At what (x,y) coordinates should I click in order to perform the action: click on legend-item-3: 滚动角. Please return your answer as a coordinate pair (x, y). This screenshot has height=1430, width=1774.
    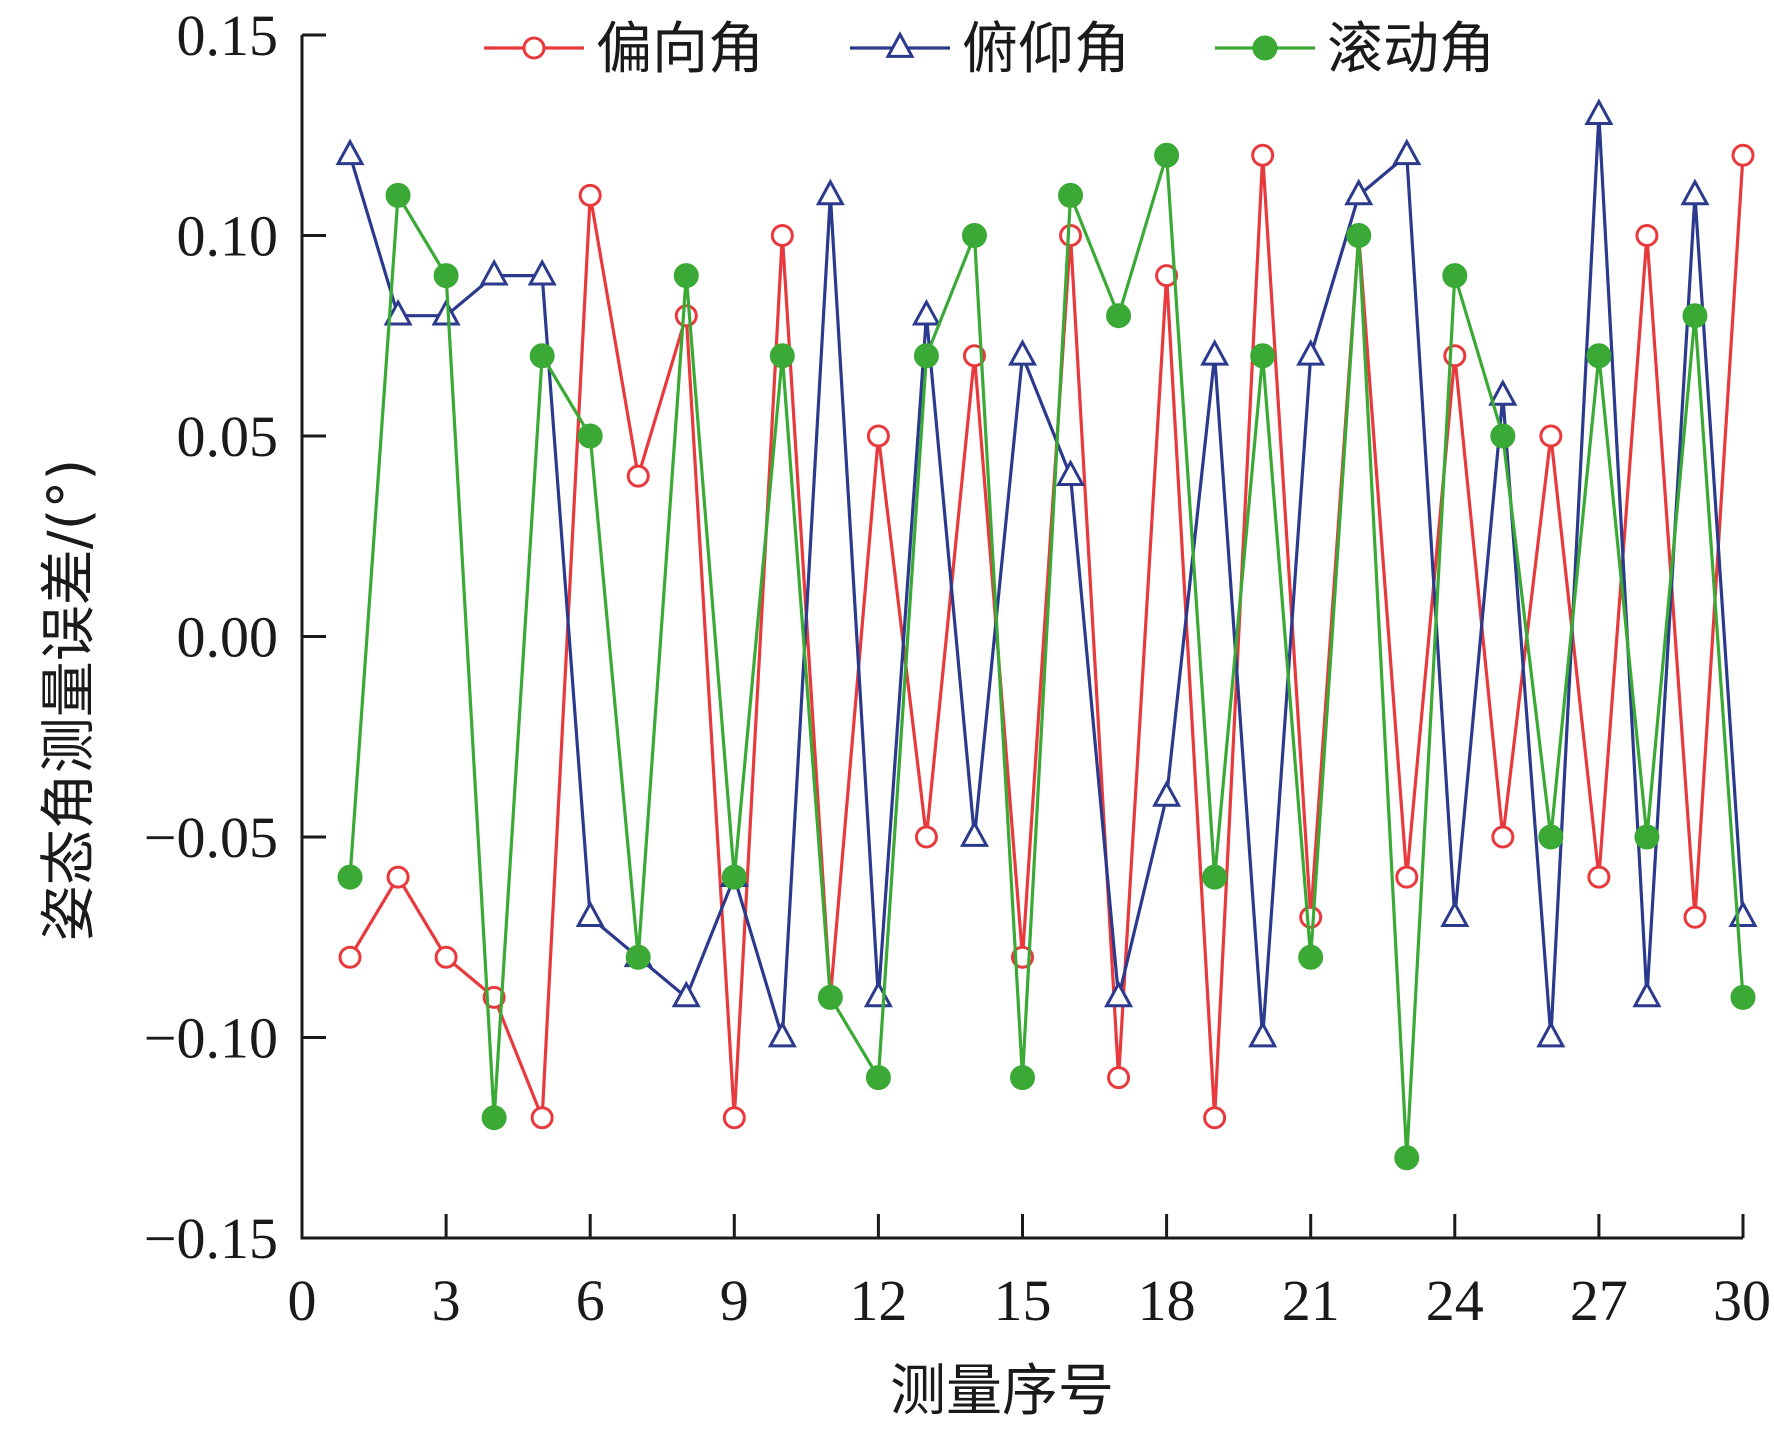
    Looking at the image, I should click on (1355, 49).